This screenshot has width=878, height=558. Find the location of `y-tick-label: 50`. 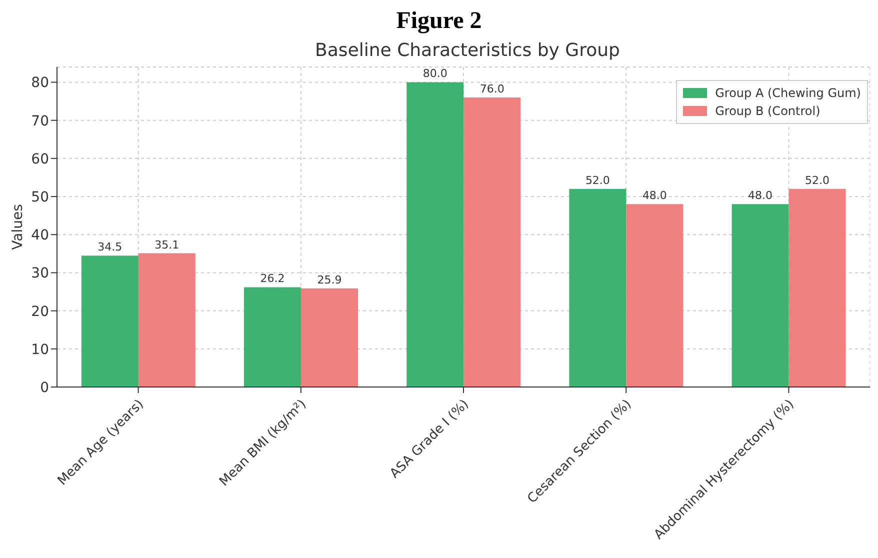

y-tick-label: 50 is located at coordinates (40, 197).